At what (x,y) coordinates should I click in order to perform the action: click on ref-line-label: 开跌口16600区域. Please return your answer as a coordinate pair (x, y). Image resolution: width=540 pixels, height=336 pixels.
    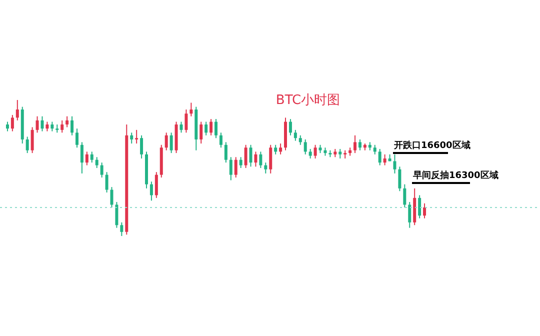
    Looking at the image, I should click on (431, 146).